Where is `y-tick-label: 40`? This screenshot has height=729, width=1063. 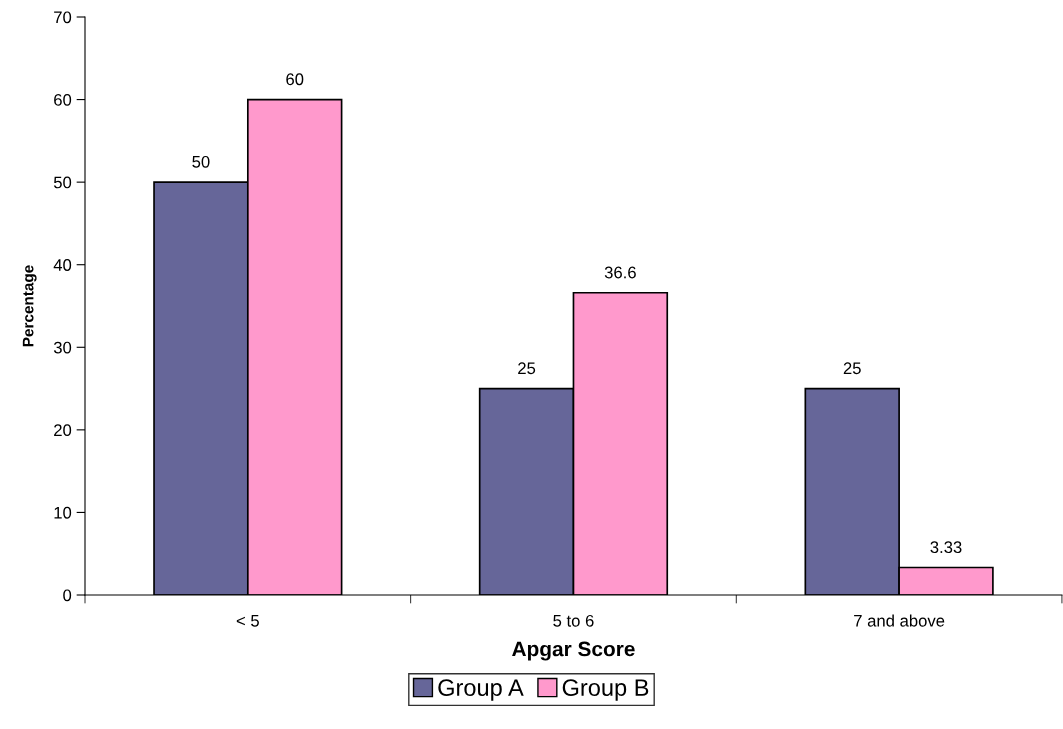 y-tick-label: 40 is located at coordinates (62, 265).